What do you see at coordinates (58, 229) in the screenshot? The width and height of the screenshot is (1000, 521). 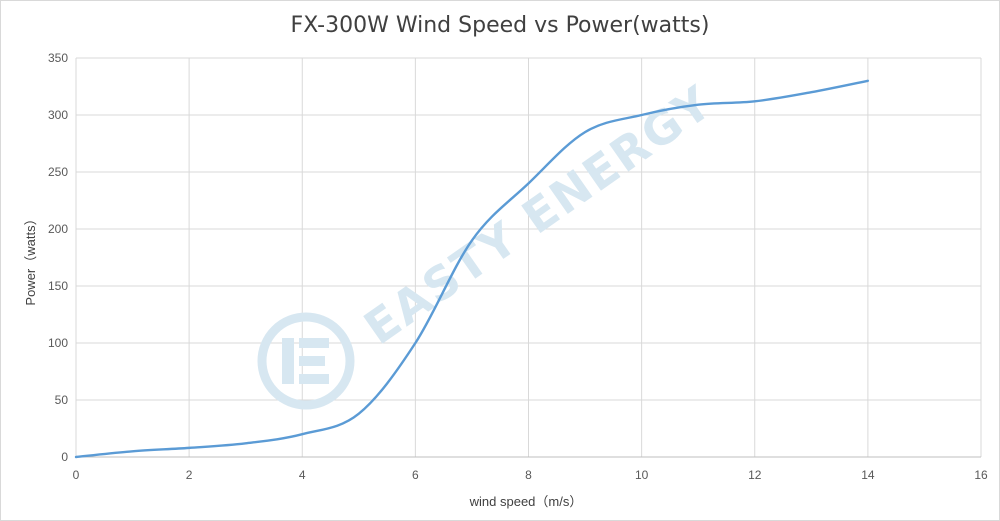 I see `y-tick-label: 200` at bounding box center [58, 229].